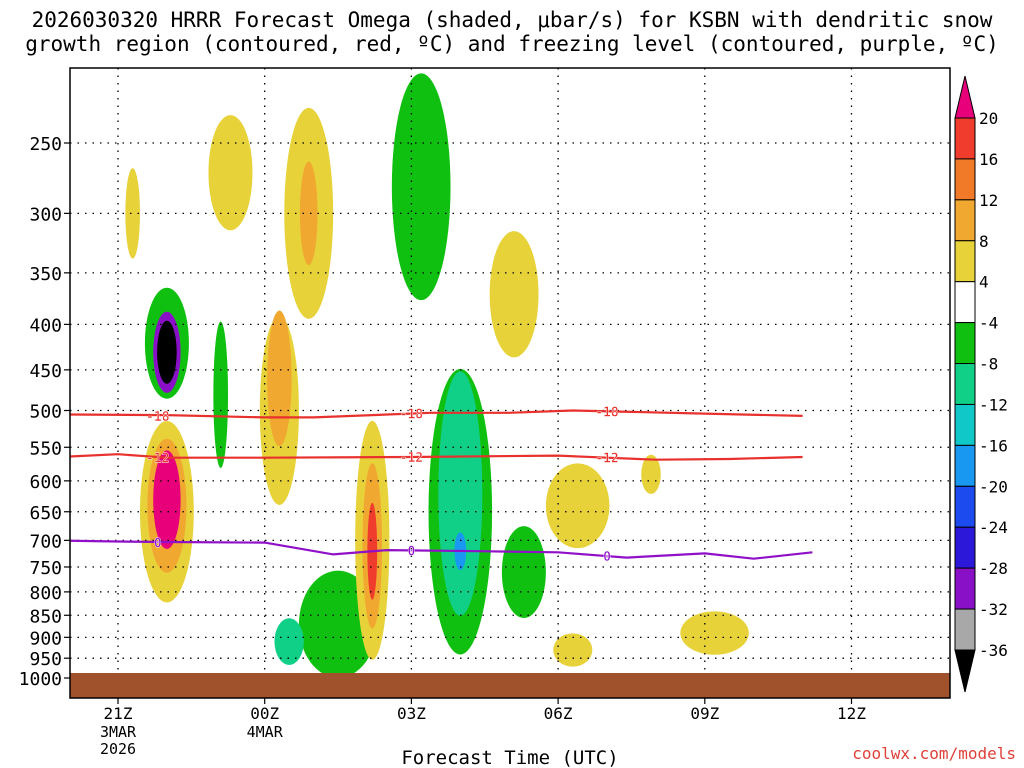 The image size is (1024, 768). Describe the element at coordinates (158, 417) in the screenshot. I see `dendritic-18-label-0: -18` at that location.